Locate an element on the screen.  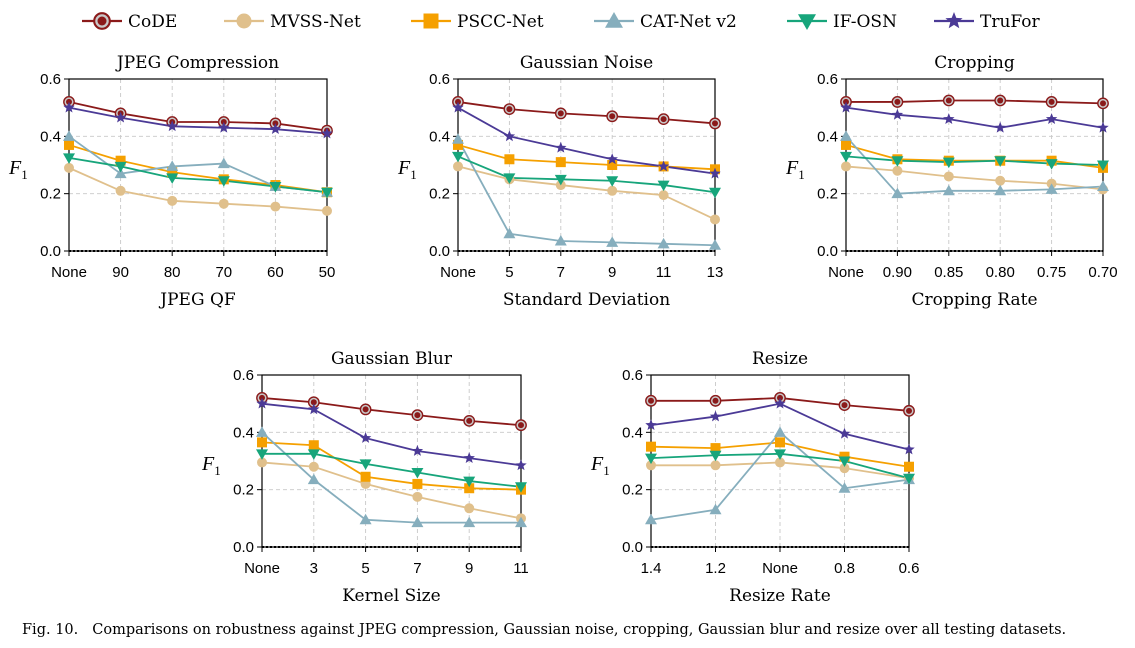
legend-item-trufor: TruFor is located at coordinates (987, 22).